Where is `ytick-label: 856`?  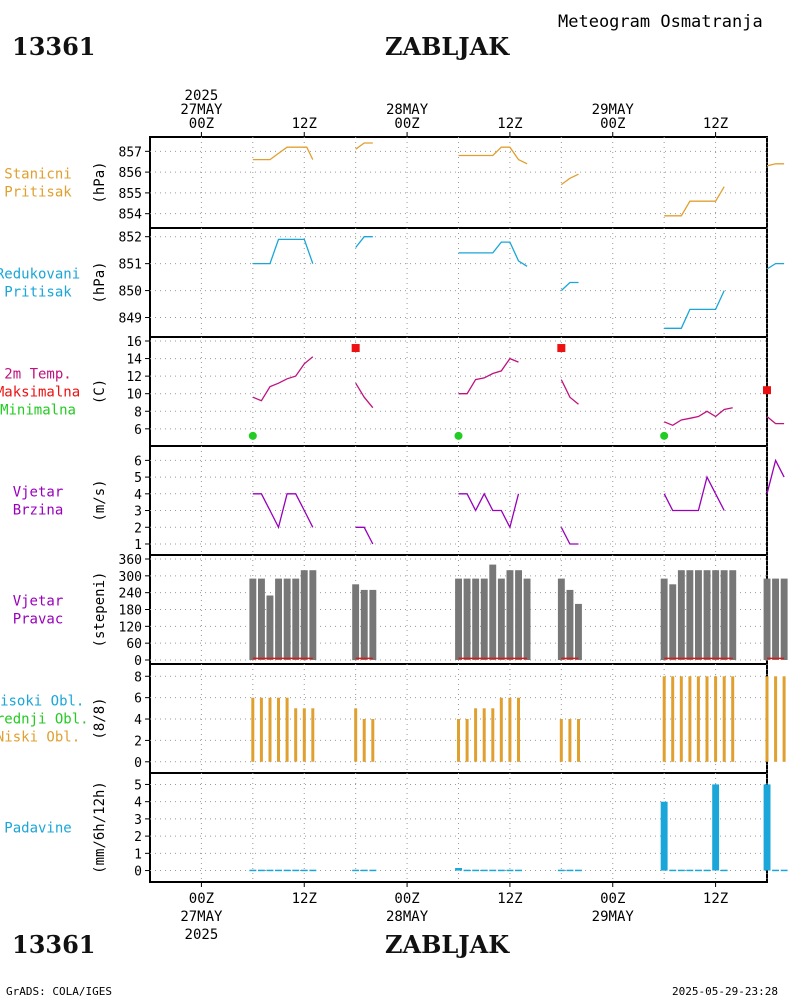
ytick-label: 856 is located at coordinates (130, 173).